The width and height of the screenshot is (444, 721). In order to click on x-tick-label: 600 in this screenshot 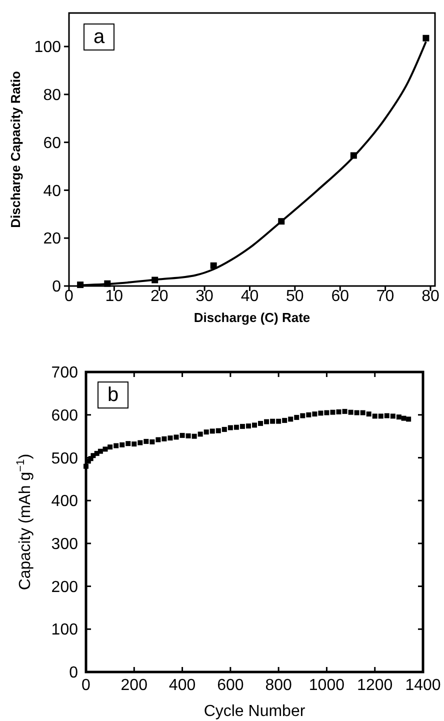, I will do `click(230, 685)`.